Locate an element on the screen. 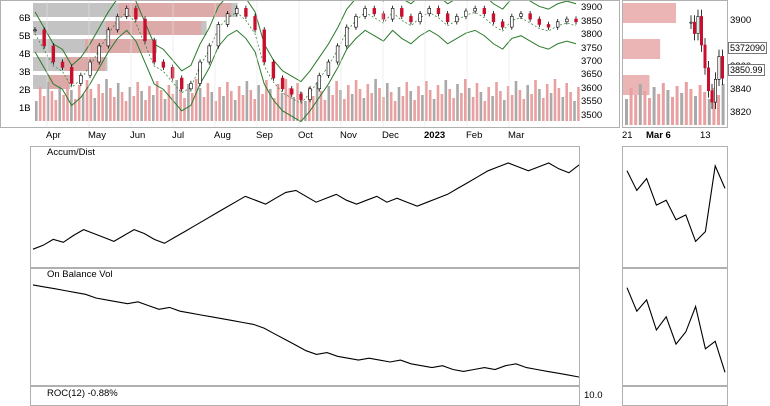 The height and width of the screenshot is (406, 770). obv-zoom-panel is located at coordinates (675, 327).